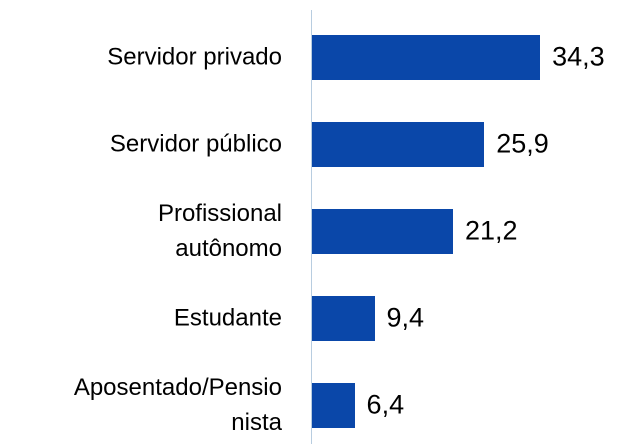 The image size is (617, 444). What do you see at coordinates (311, 227) in the screenshot?
I see `axis-line` at bounding box center [311, 227].